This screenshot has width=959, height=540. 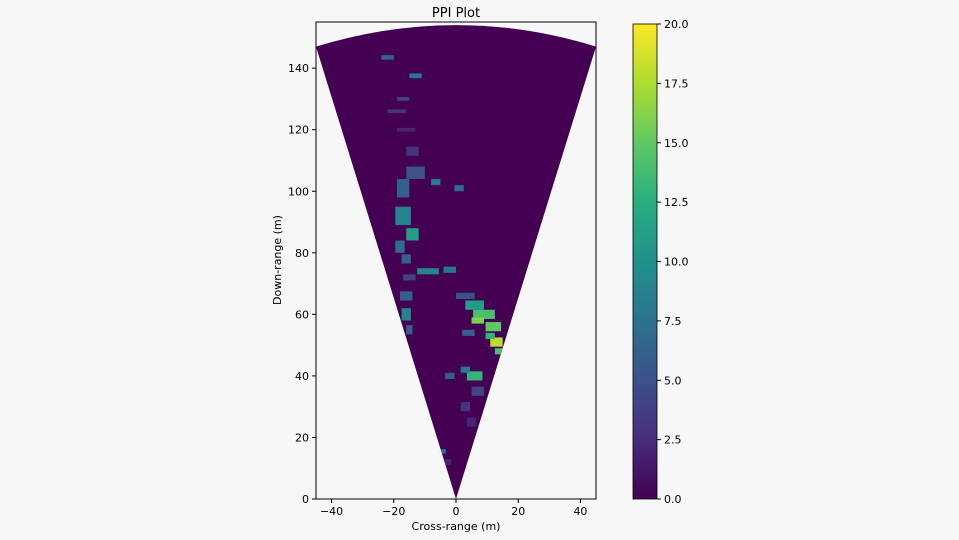 What do you see at coordinates (676, 24) in the screenshot?
I see `colorbar-tick-label: 20.0` at bounding box center [676, 24].